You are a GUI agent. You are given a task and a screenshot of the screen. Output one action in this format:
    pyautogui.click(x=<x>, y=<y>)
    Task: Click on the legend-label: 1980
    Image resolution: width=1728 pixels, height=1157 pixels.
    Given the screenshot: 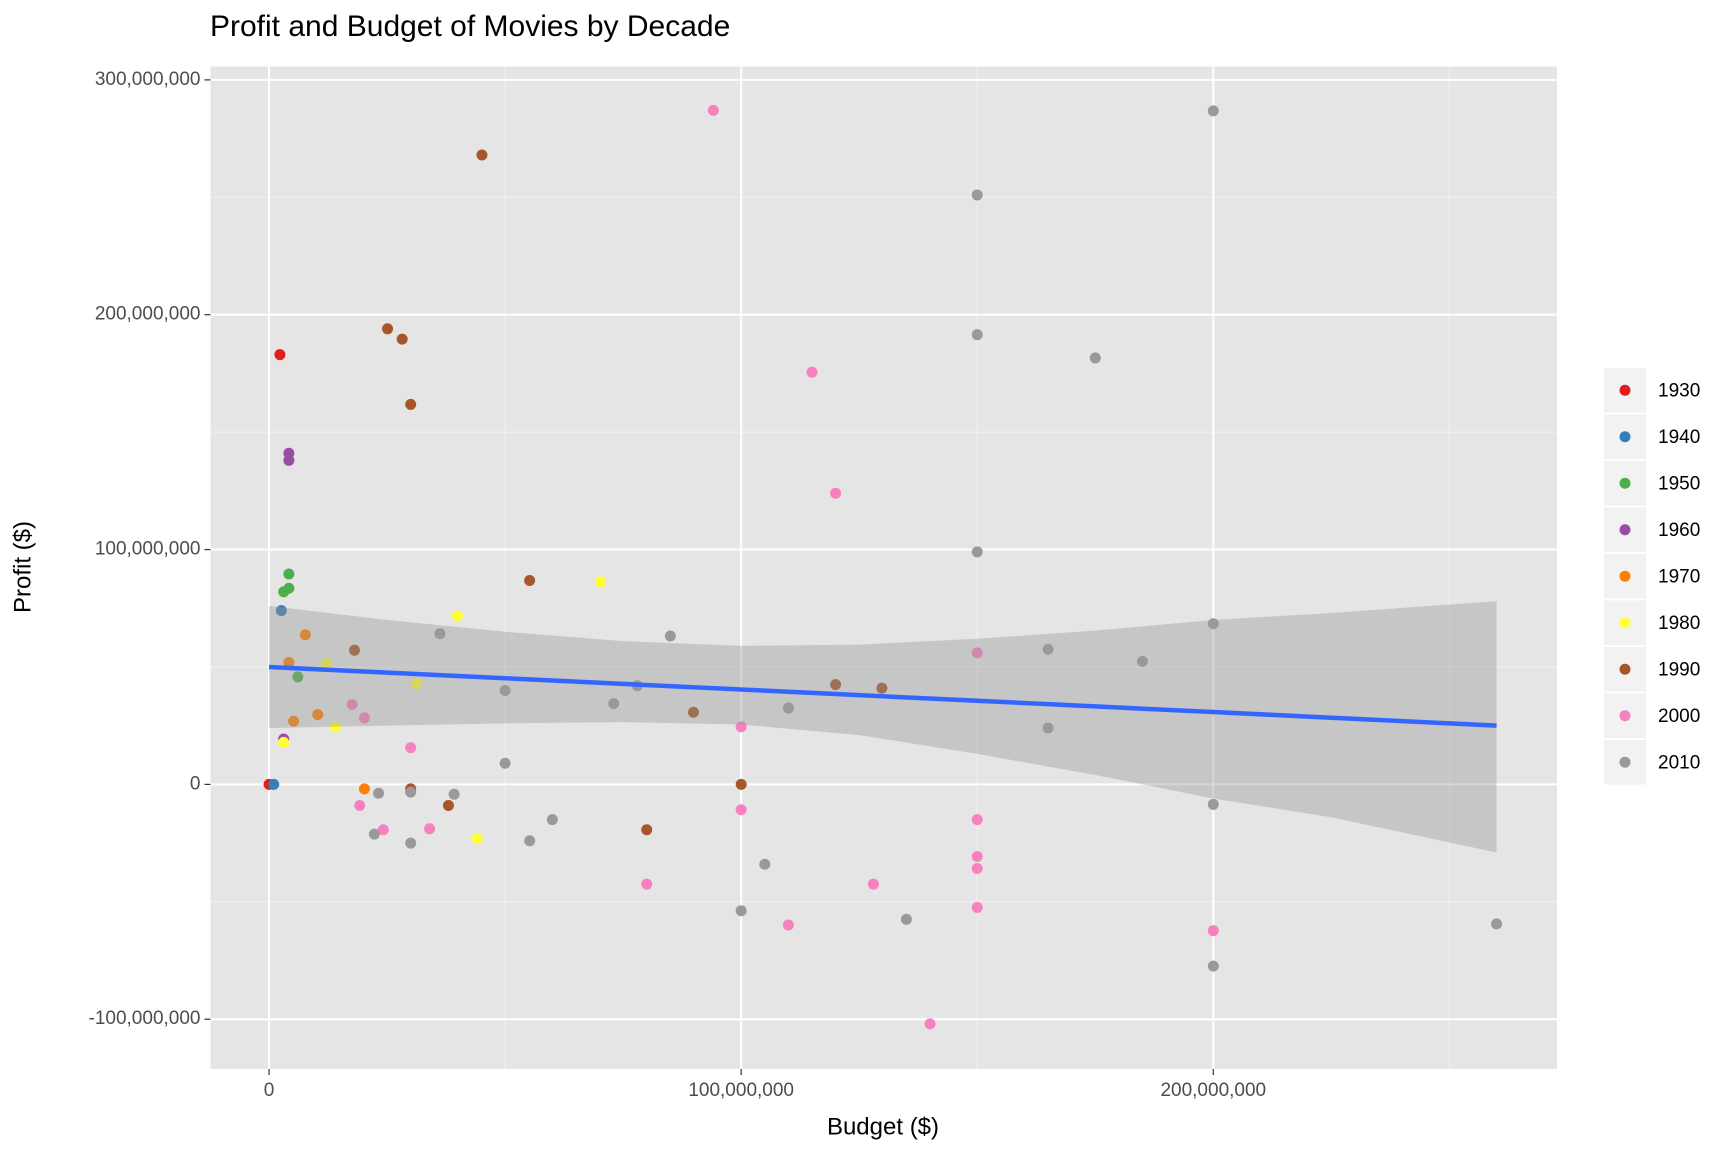 What is the action you would take?
    pyautogui.click(x=1679, y=623)
    